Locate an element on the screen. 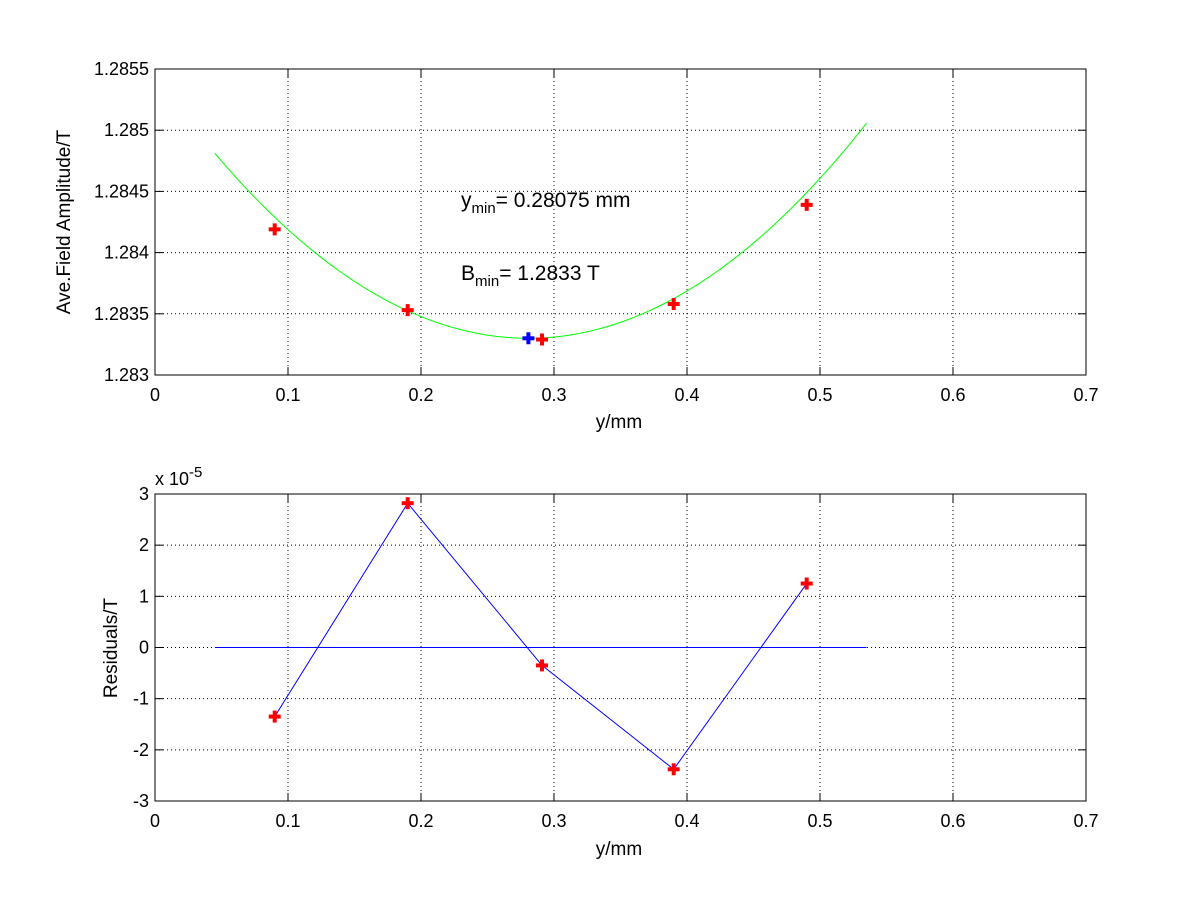  residuals-y-tick-label: 3 is located at coordinates (144, 494).